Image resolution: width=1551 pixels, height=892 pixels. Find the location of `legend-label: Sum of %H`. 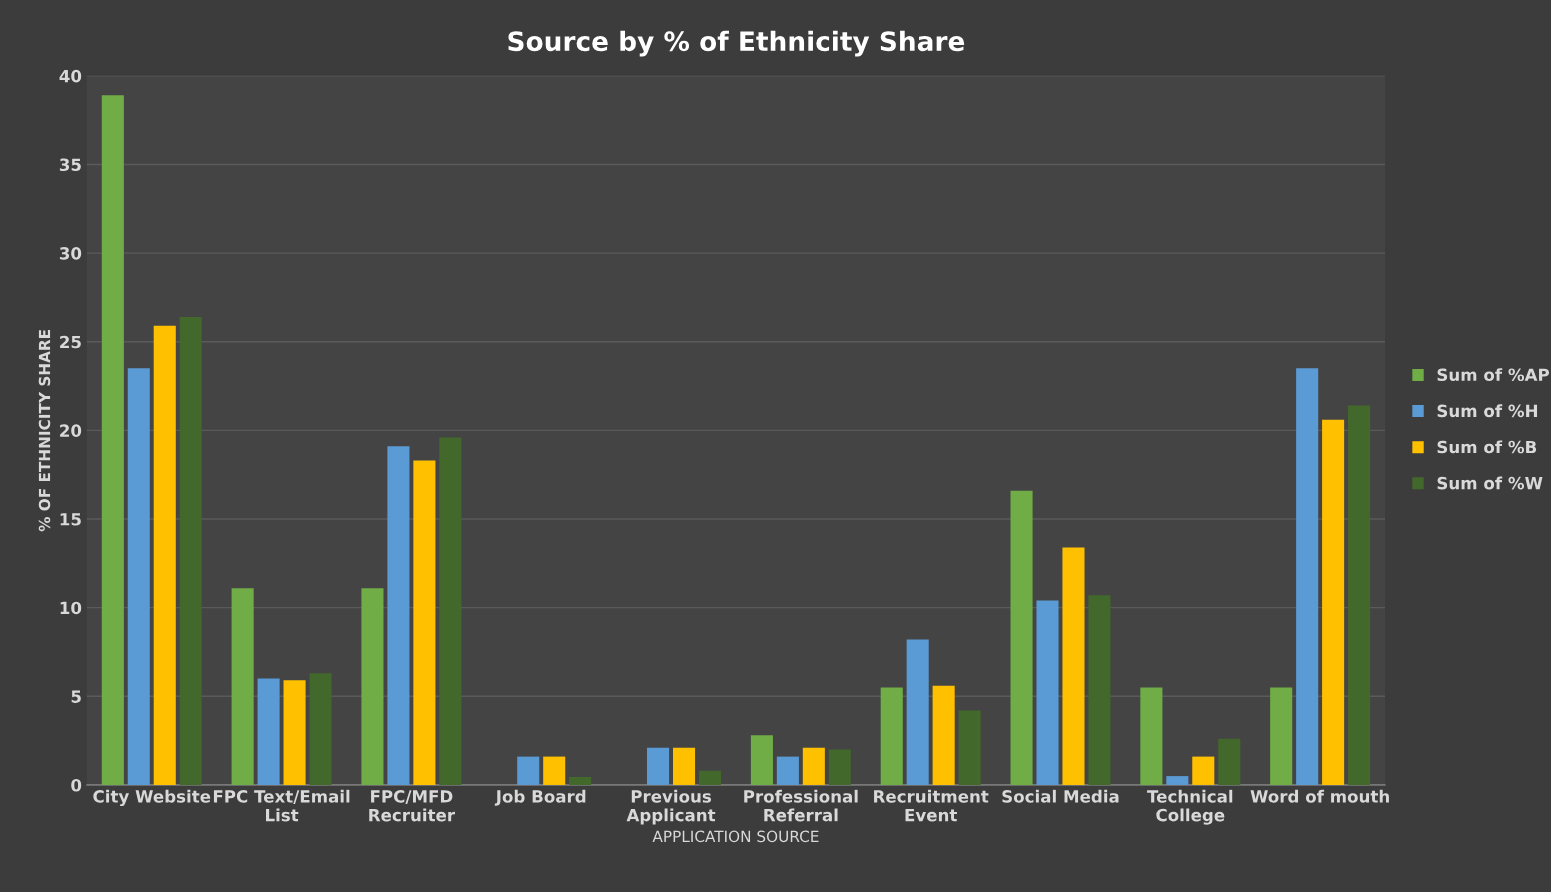

legend-label: Sum of %H is located at coordinates (1487, 411).